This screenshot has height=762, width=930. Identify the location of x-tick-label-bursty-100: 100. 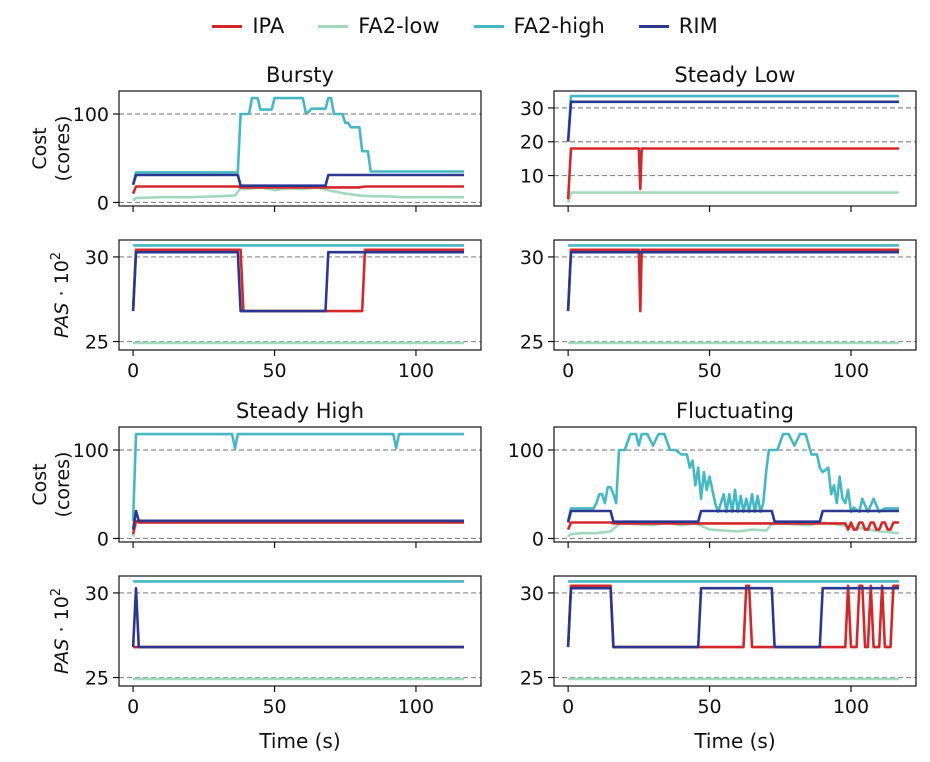
(416, 371).